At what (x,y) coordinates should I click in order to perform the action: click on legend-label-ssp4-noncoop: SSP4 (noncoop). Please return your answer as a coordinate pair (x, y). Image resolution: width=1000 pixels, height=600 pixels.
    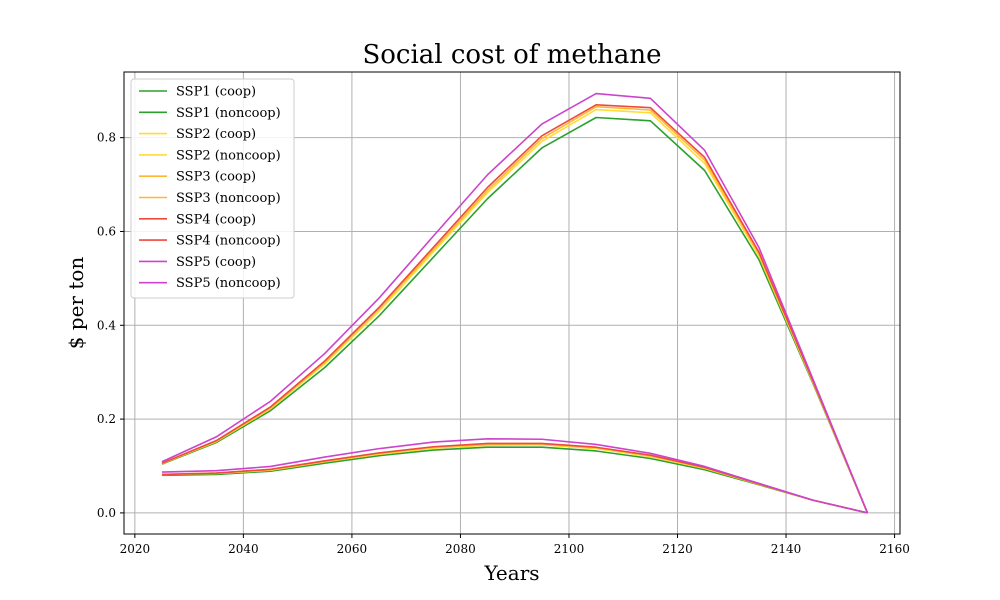
    Looking at the image, I should click on (228, 241).